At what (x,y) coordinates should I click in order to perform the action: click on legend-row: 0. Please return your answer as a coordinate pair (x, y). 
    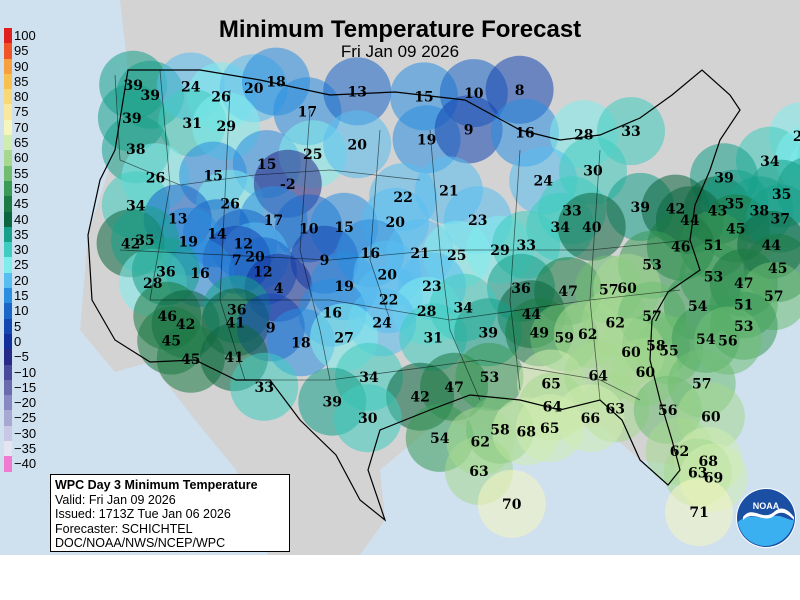
    Looking at the image, I should click on (26, 341).